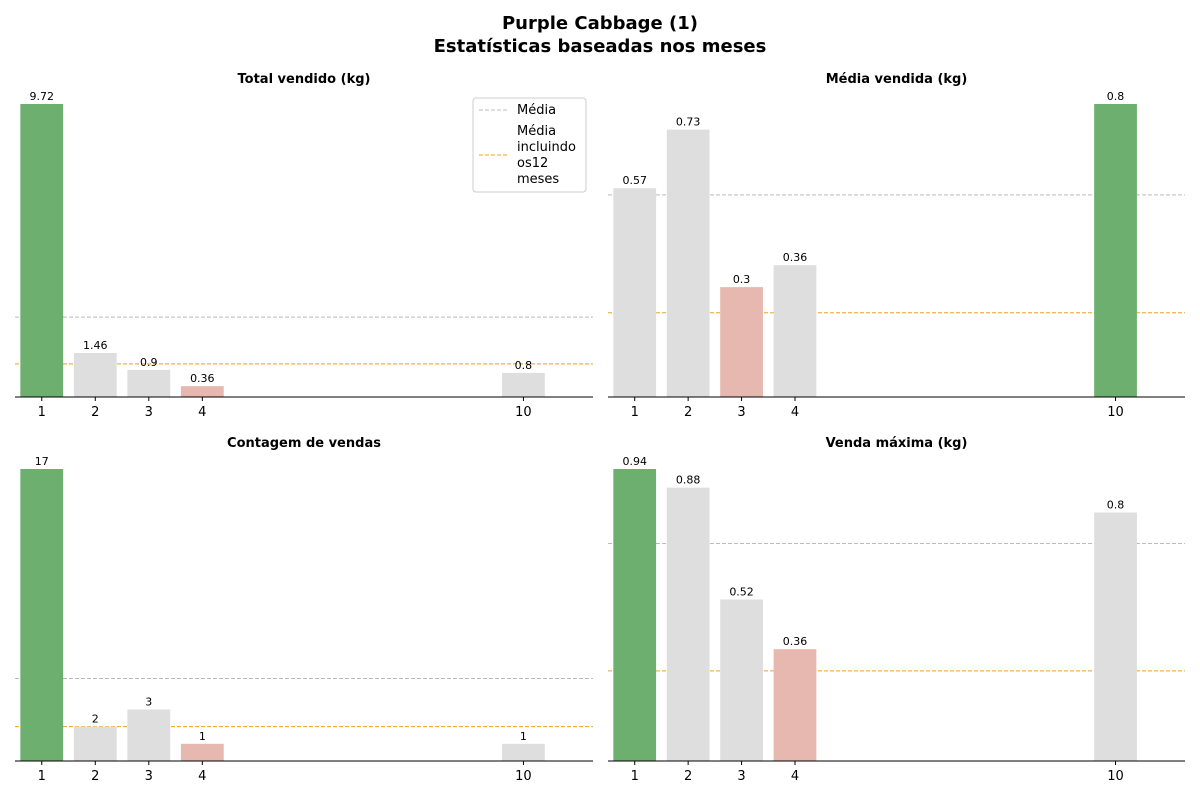  What do you see at coordinates (688, 122) in the screenshot?
I see `bar-value-label: 0.73` at bounding box center [688, 122].